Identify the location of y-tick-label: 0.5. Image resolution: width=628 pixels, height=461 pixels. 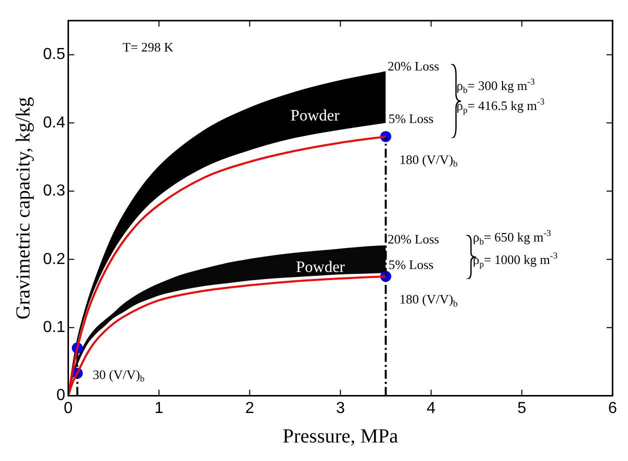
(54, 55).